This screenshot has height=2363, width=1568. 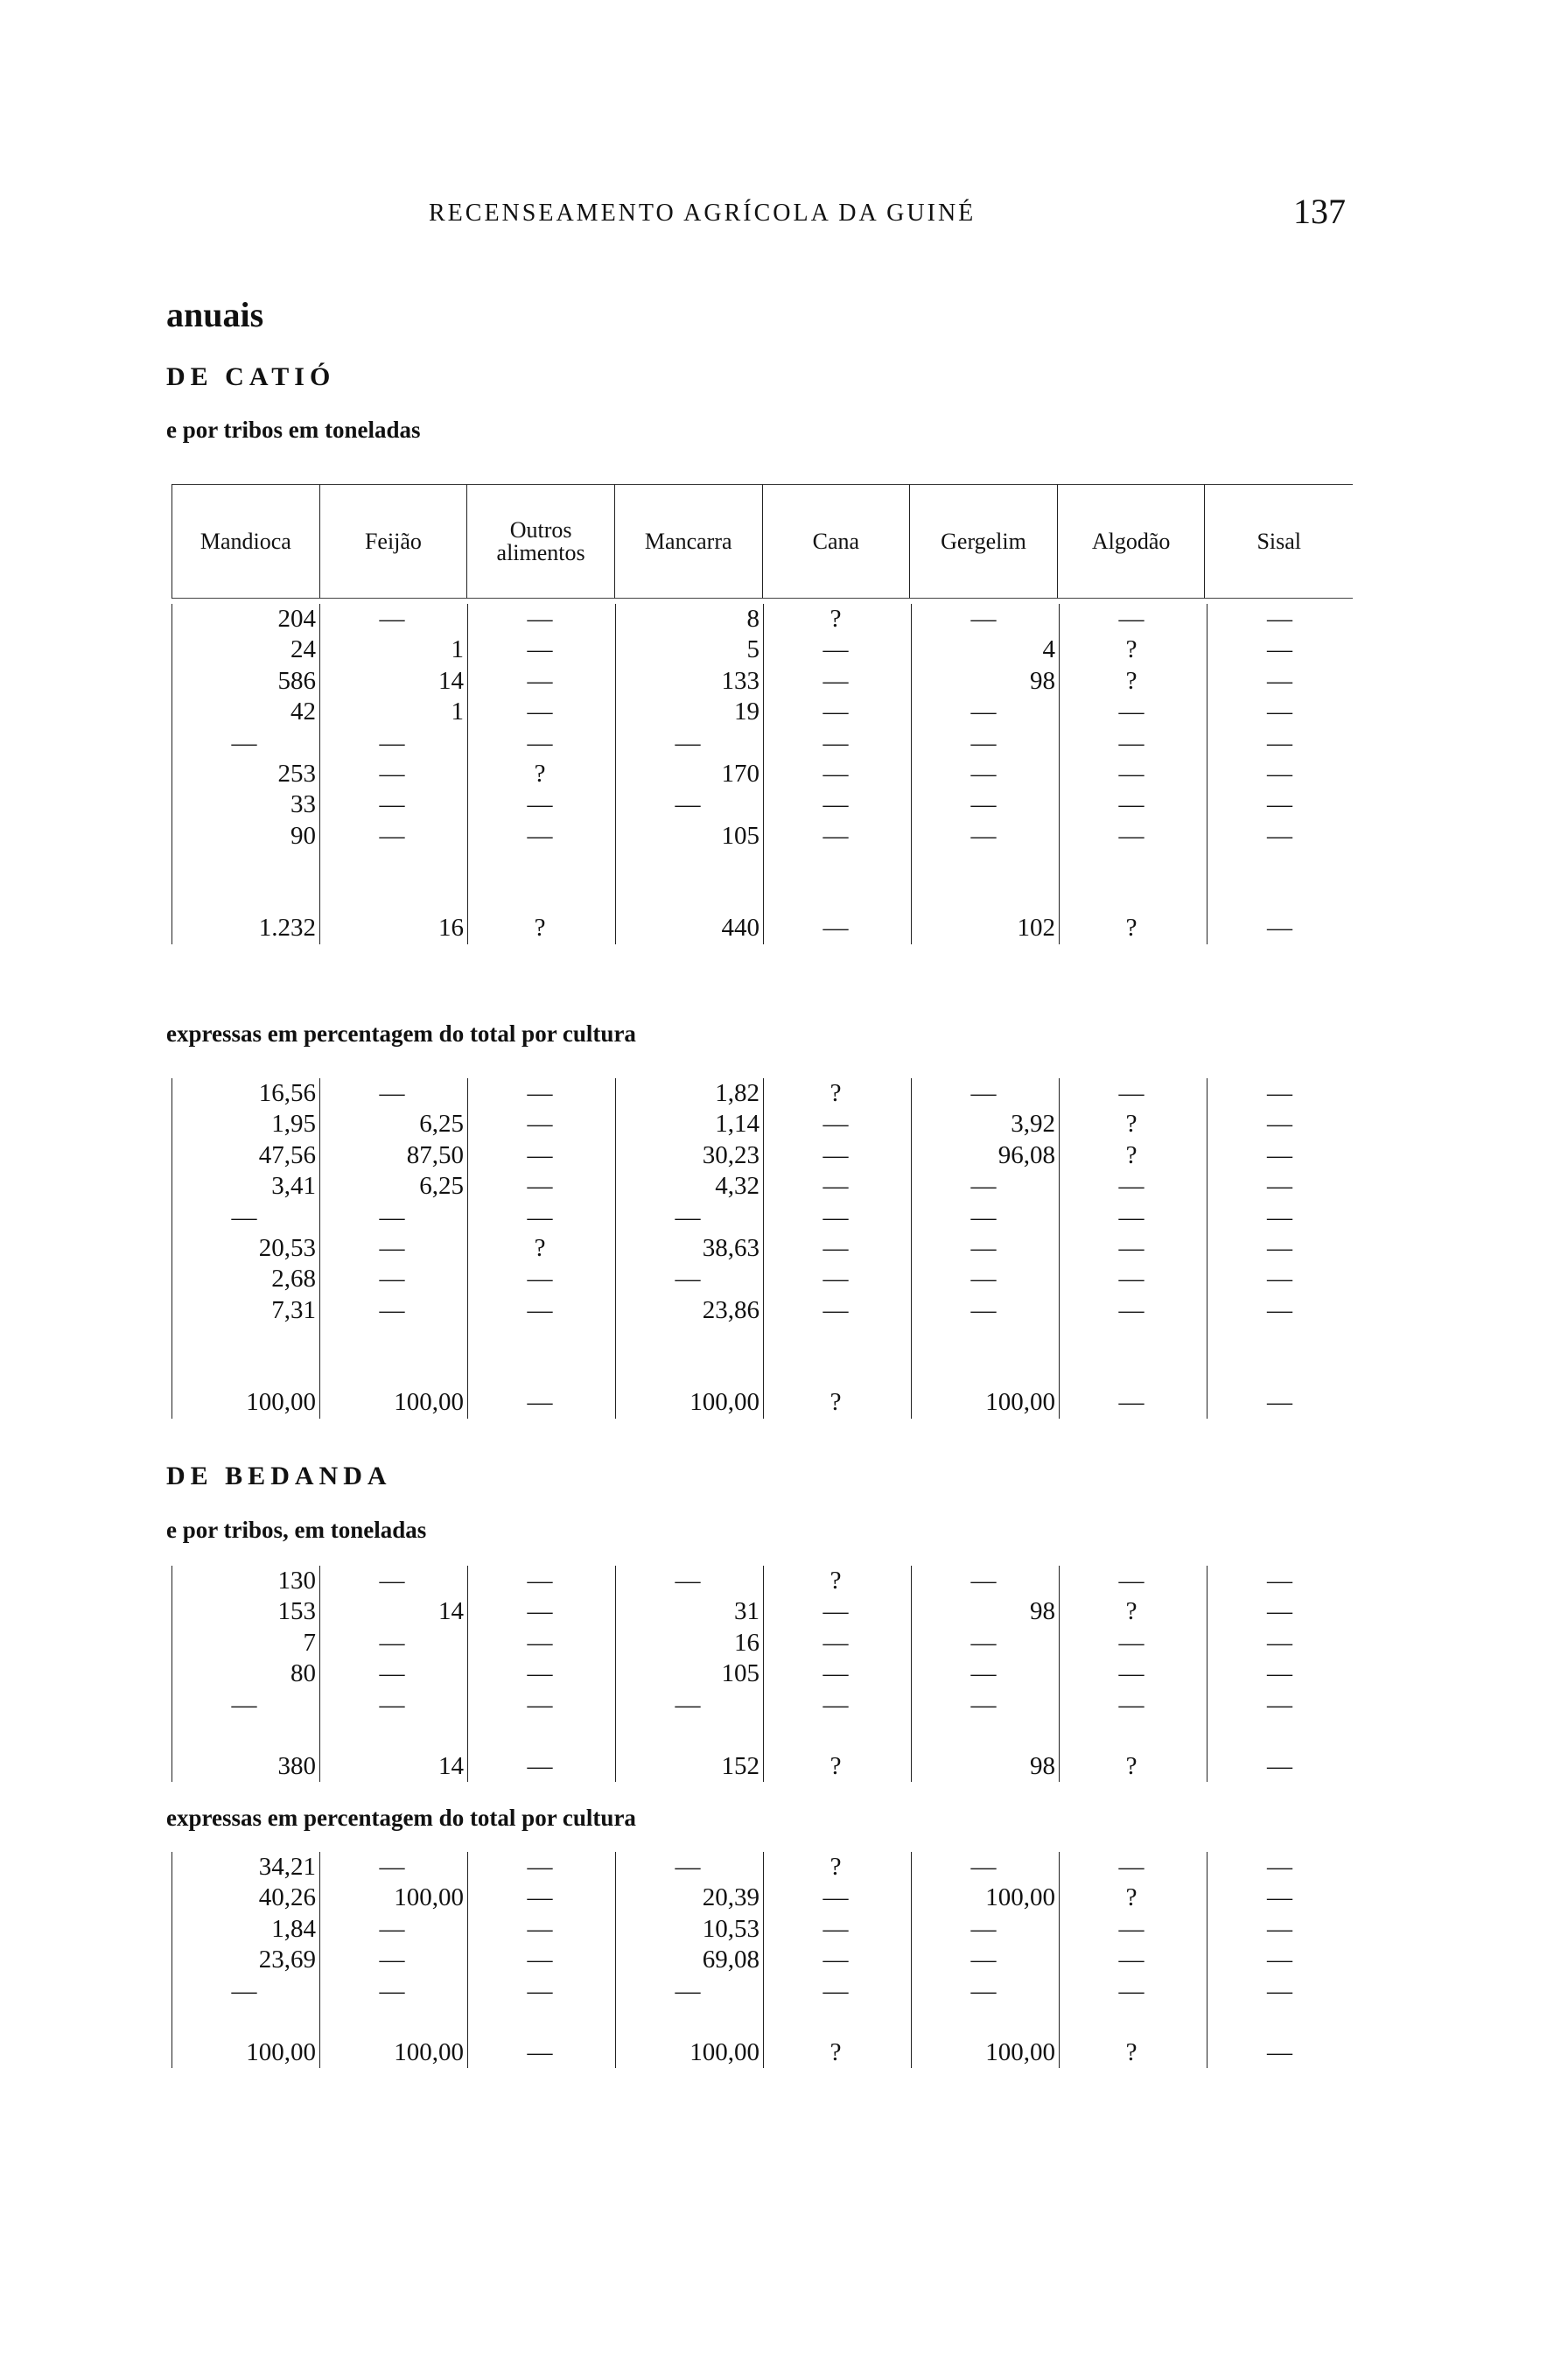 What do you see at coordinates (246, 1187) in the screenshot?
I see `table-cell: 3,41` at bounding box center [246, 1187].